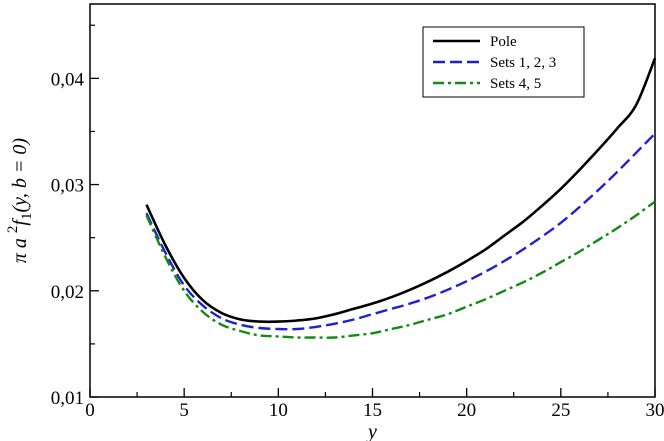 This screenshot has width=664, height=441. I want to click on y-axis-label: π a 2f1(y, b = 0), so click(20, 201).